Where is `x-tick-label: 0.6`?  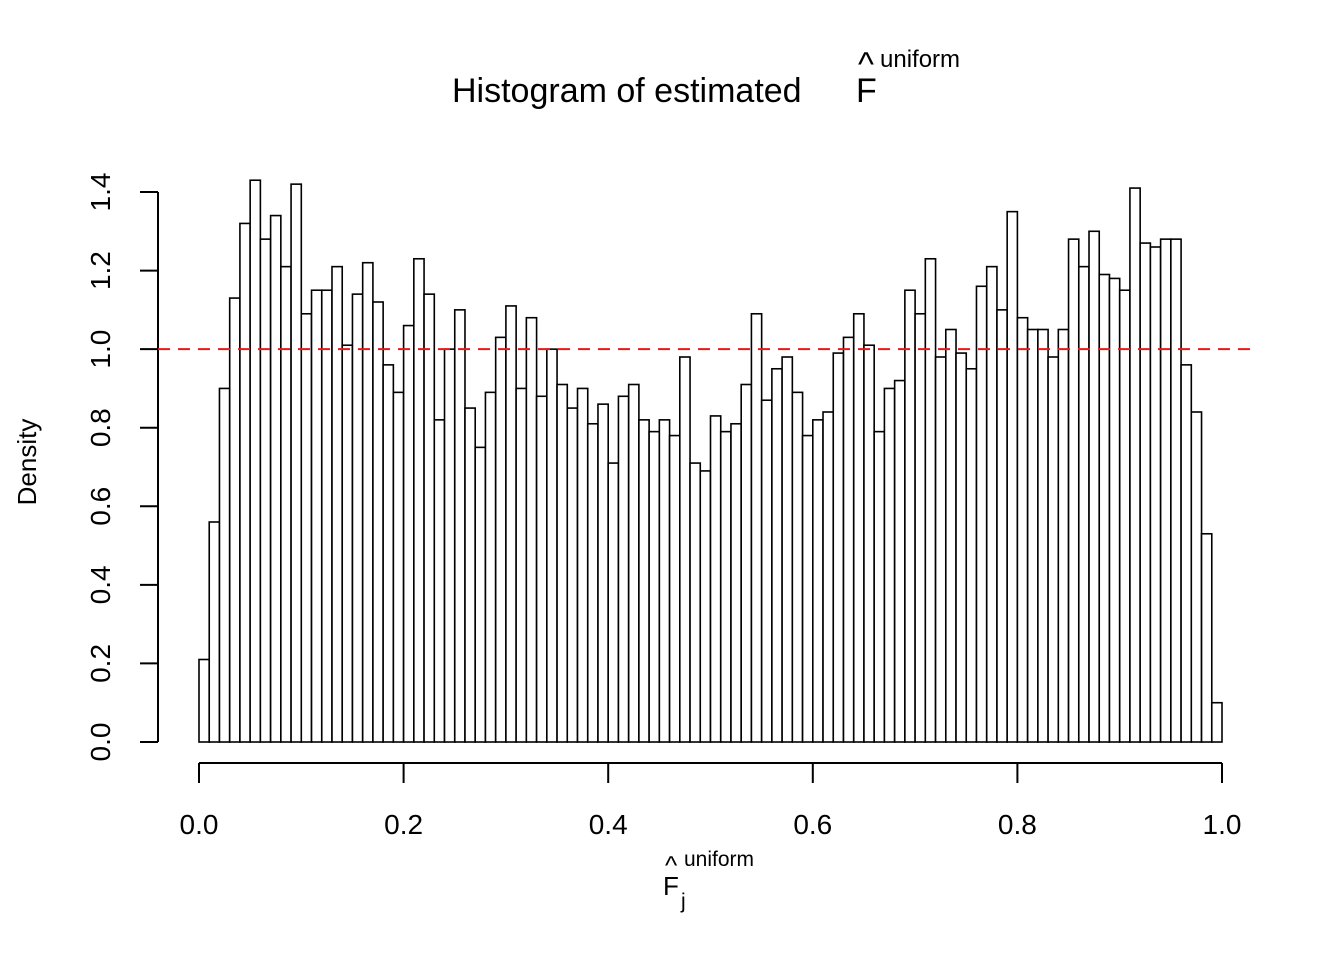
x-tick-label: 0.6 is located at coordinates (812, 824).